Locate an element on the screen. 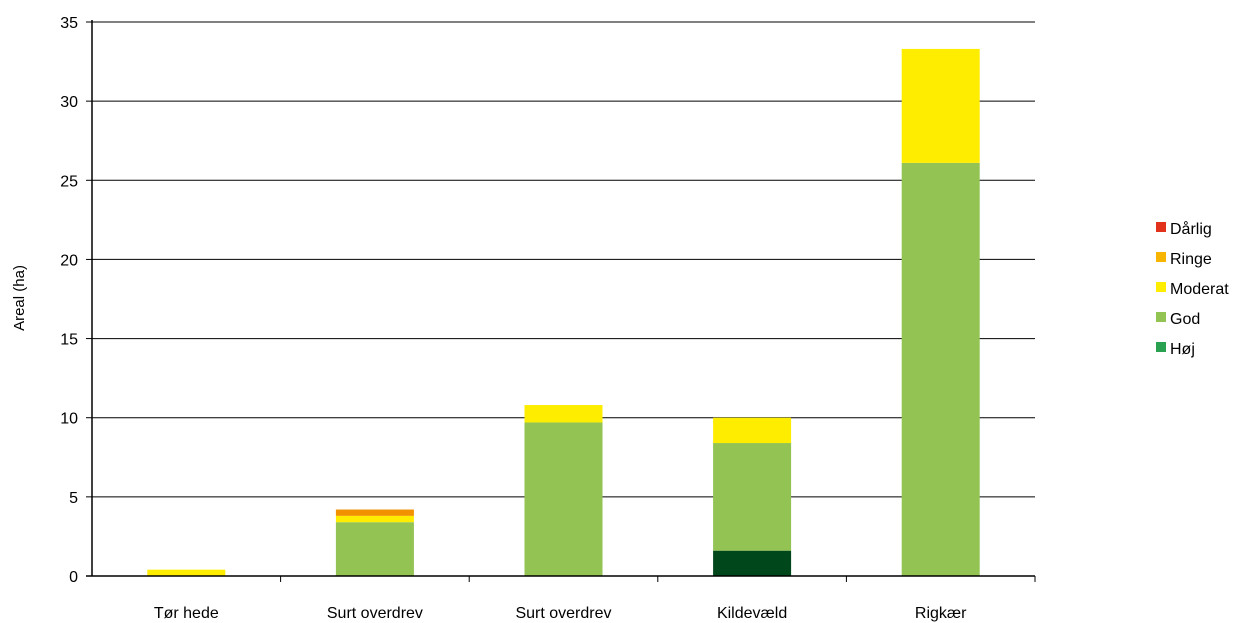  legend-swatch-moderat is located at coordinates (1161, 287).